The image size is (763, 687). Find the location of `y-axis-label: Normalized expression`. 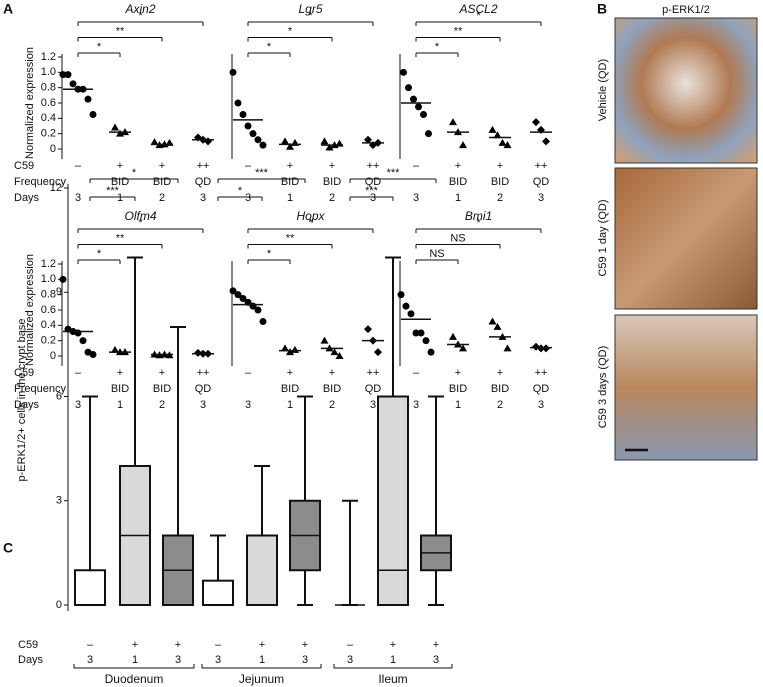

y-axis-label: Normalized expression is located at coordinates (30, 103).